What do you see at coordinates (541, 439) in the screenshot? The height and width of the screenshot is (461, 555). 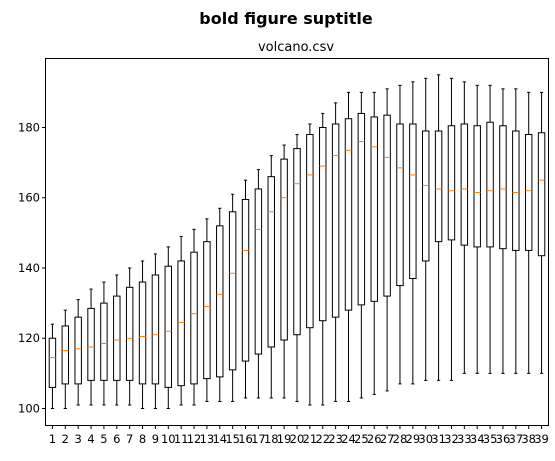 I see `x-tick-label: 39` at bounding box center [541, 439].